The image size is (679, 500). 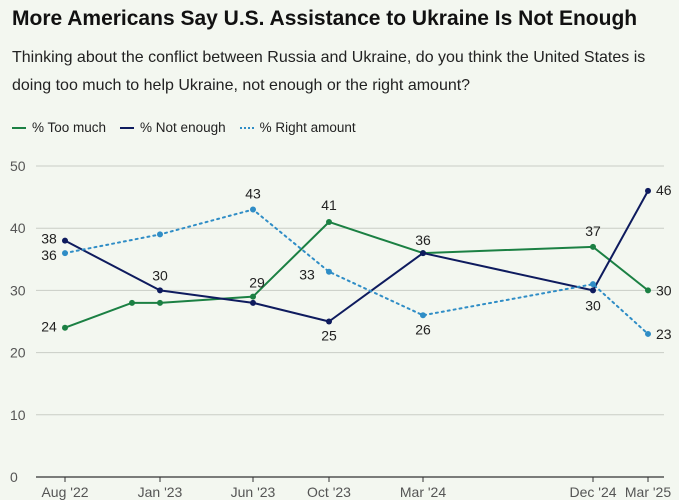 I want to click on x-tick-label: Dec '24, so click(x=592, y=492).